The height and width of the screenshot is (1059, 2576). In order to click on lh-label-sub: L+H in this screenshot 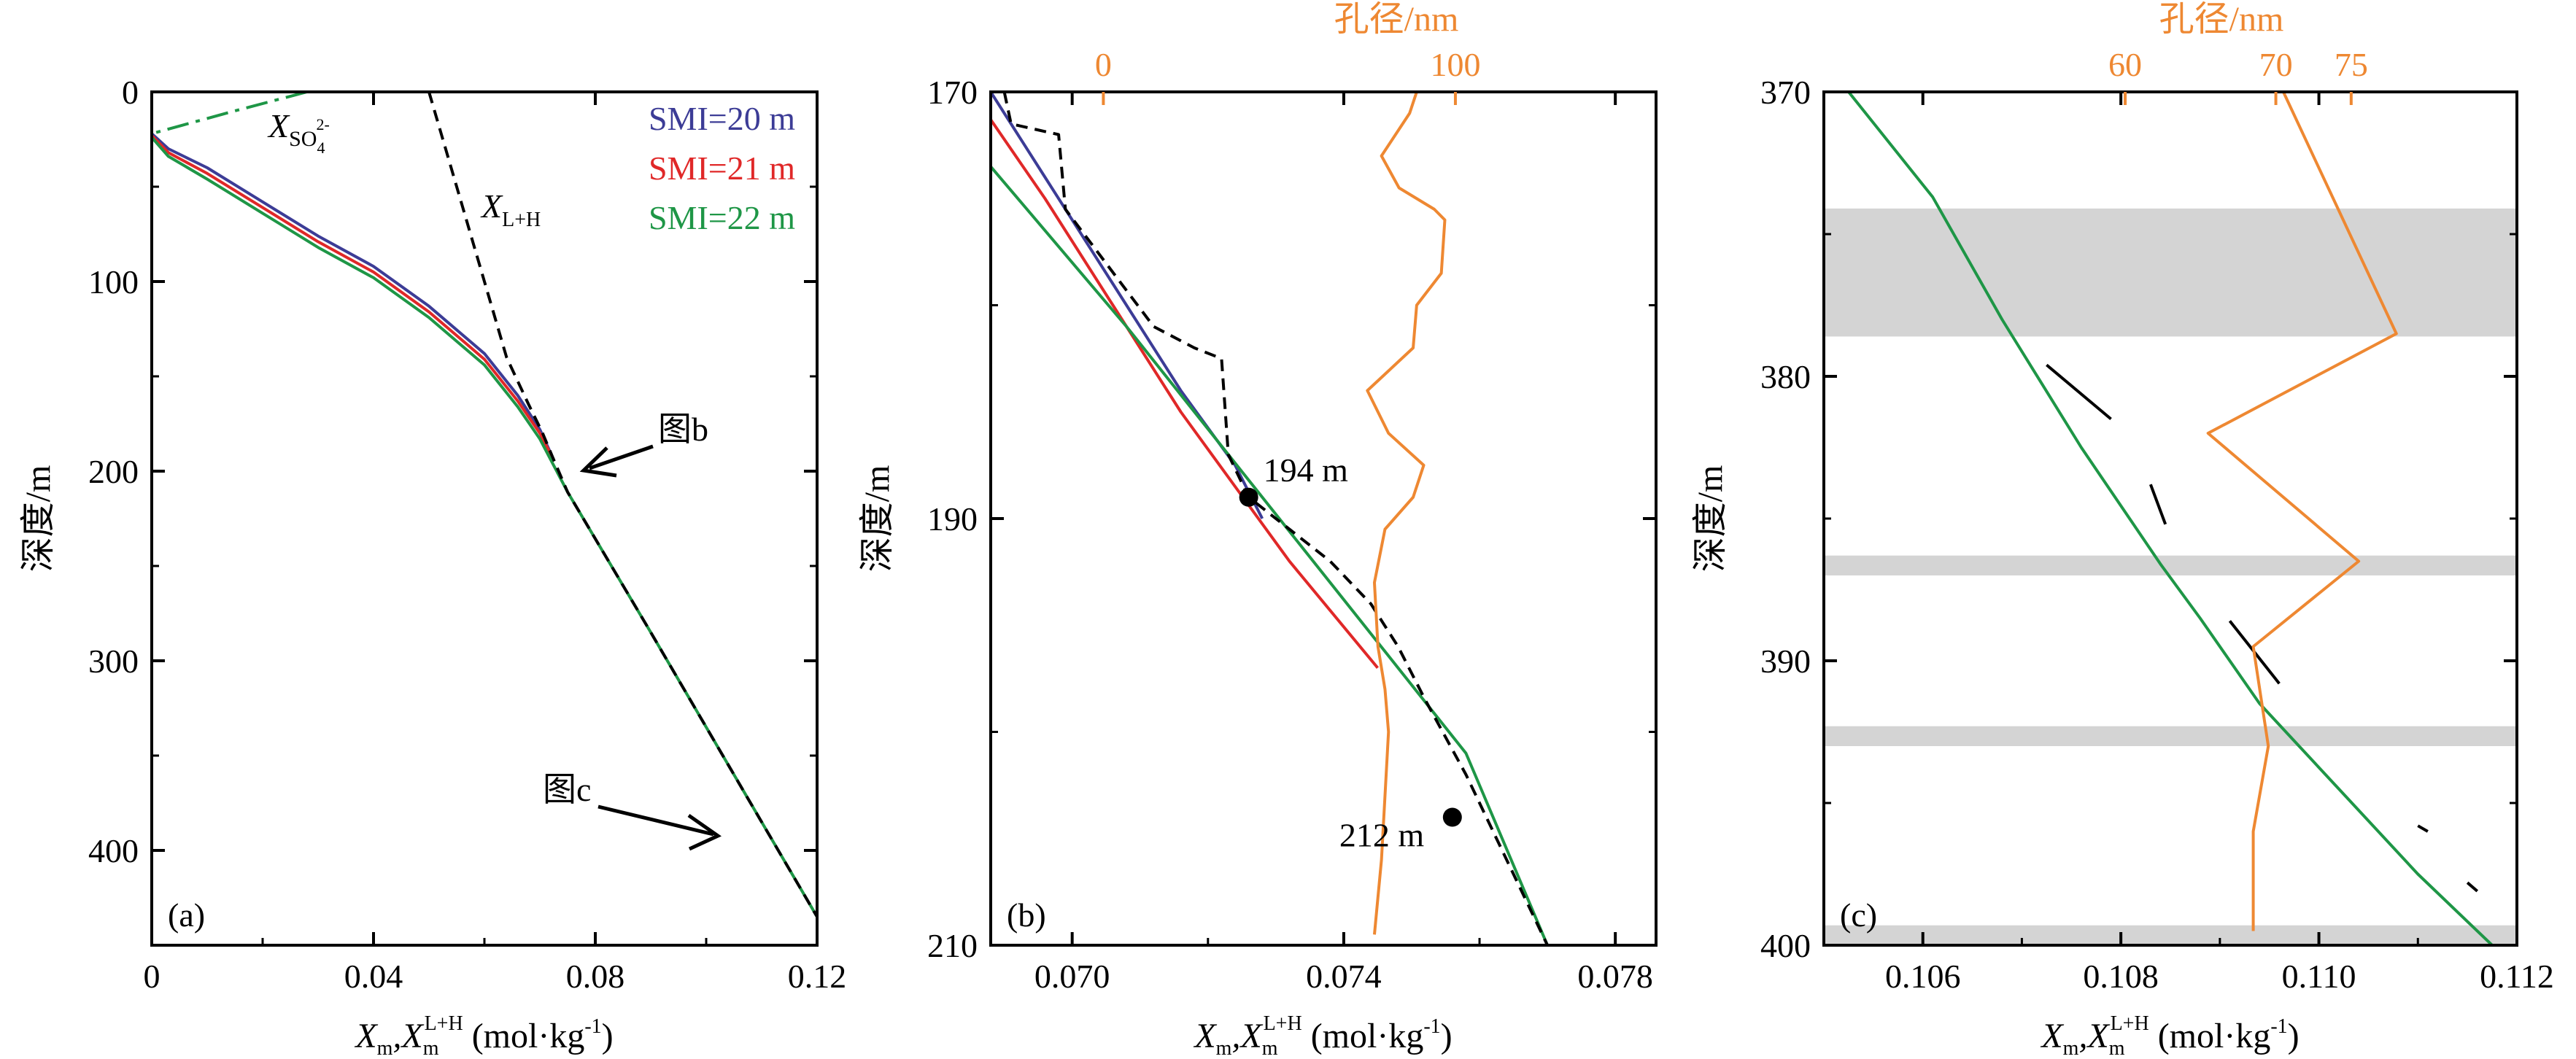, I will do `click(521, 220)`.